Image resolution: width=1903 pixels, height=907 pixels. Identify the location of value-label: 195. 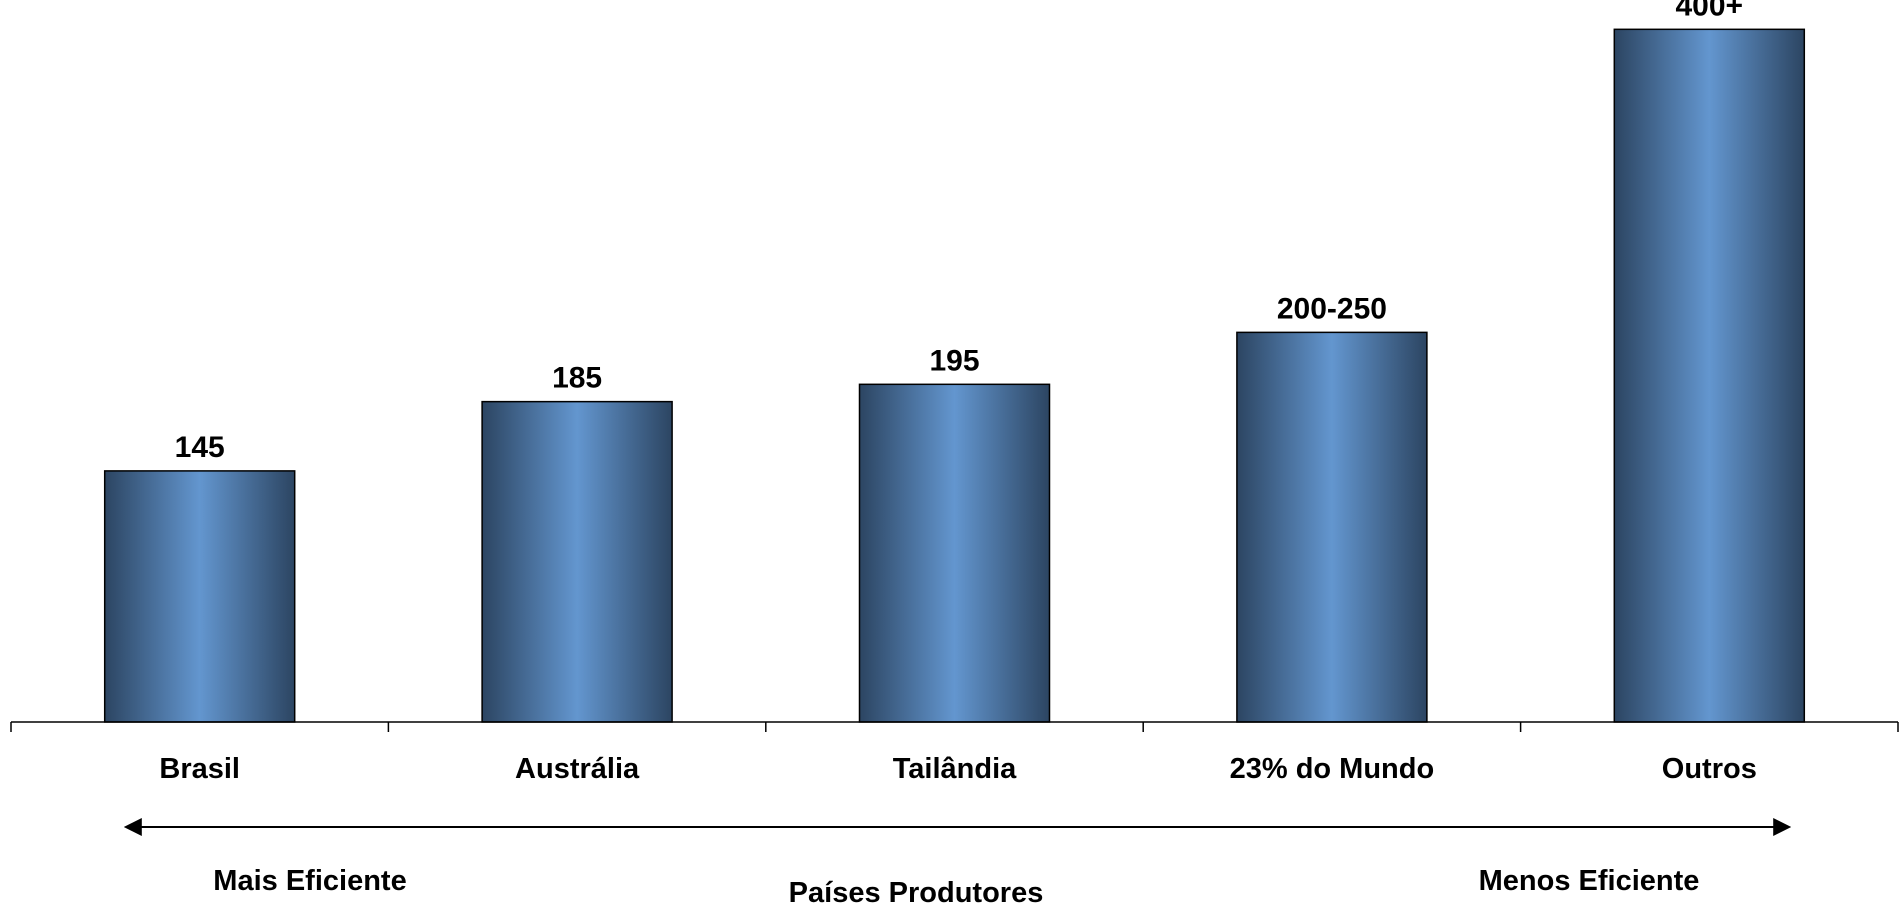
(954, 360).